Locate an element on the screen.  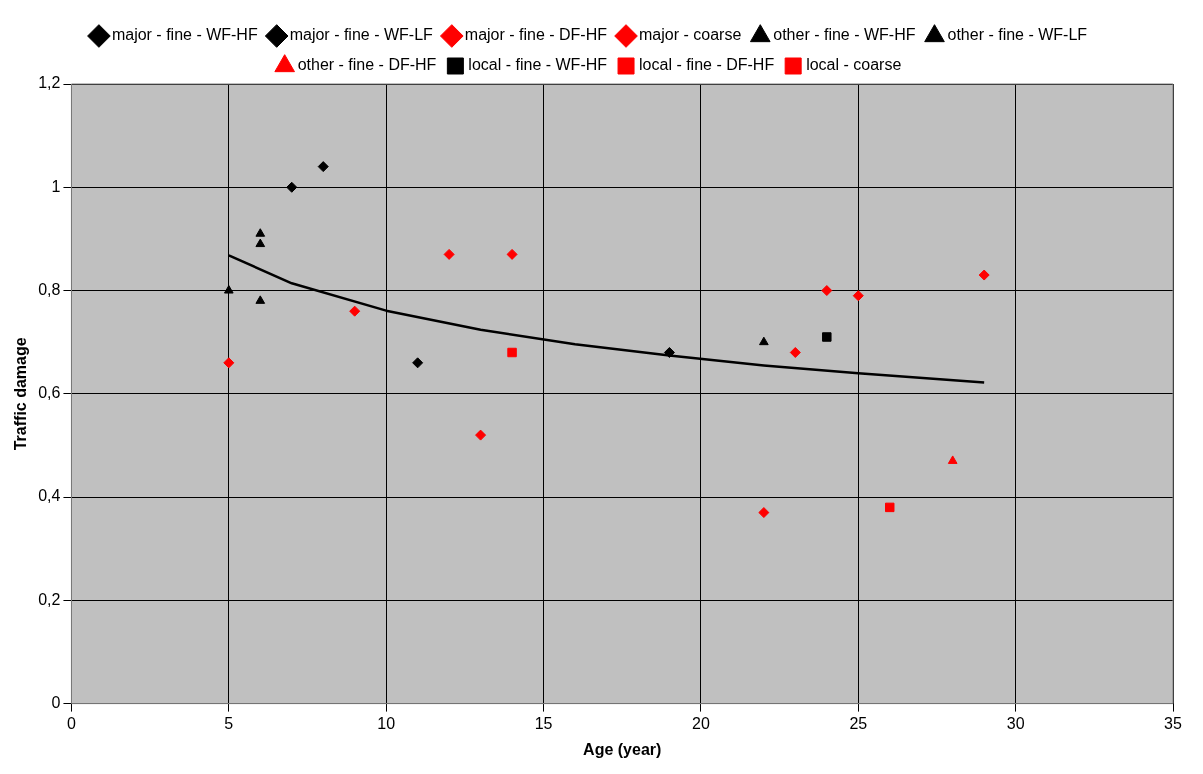
x-tick-label: 20 is located at coordinates (701, 723).